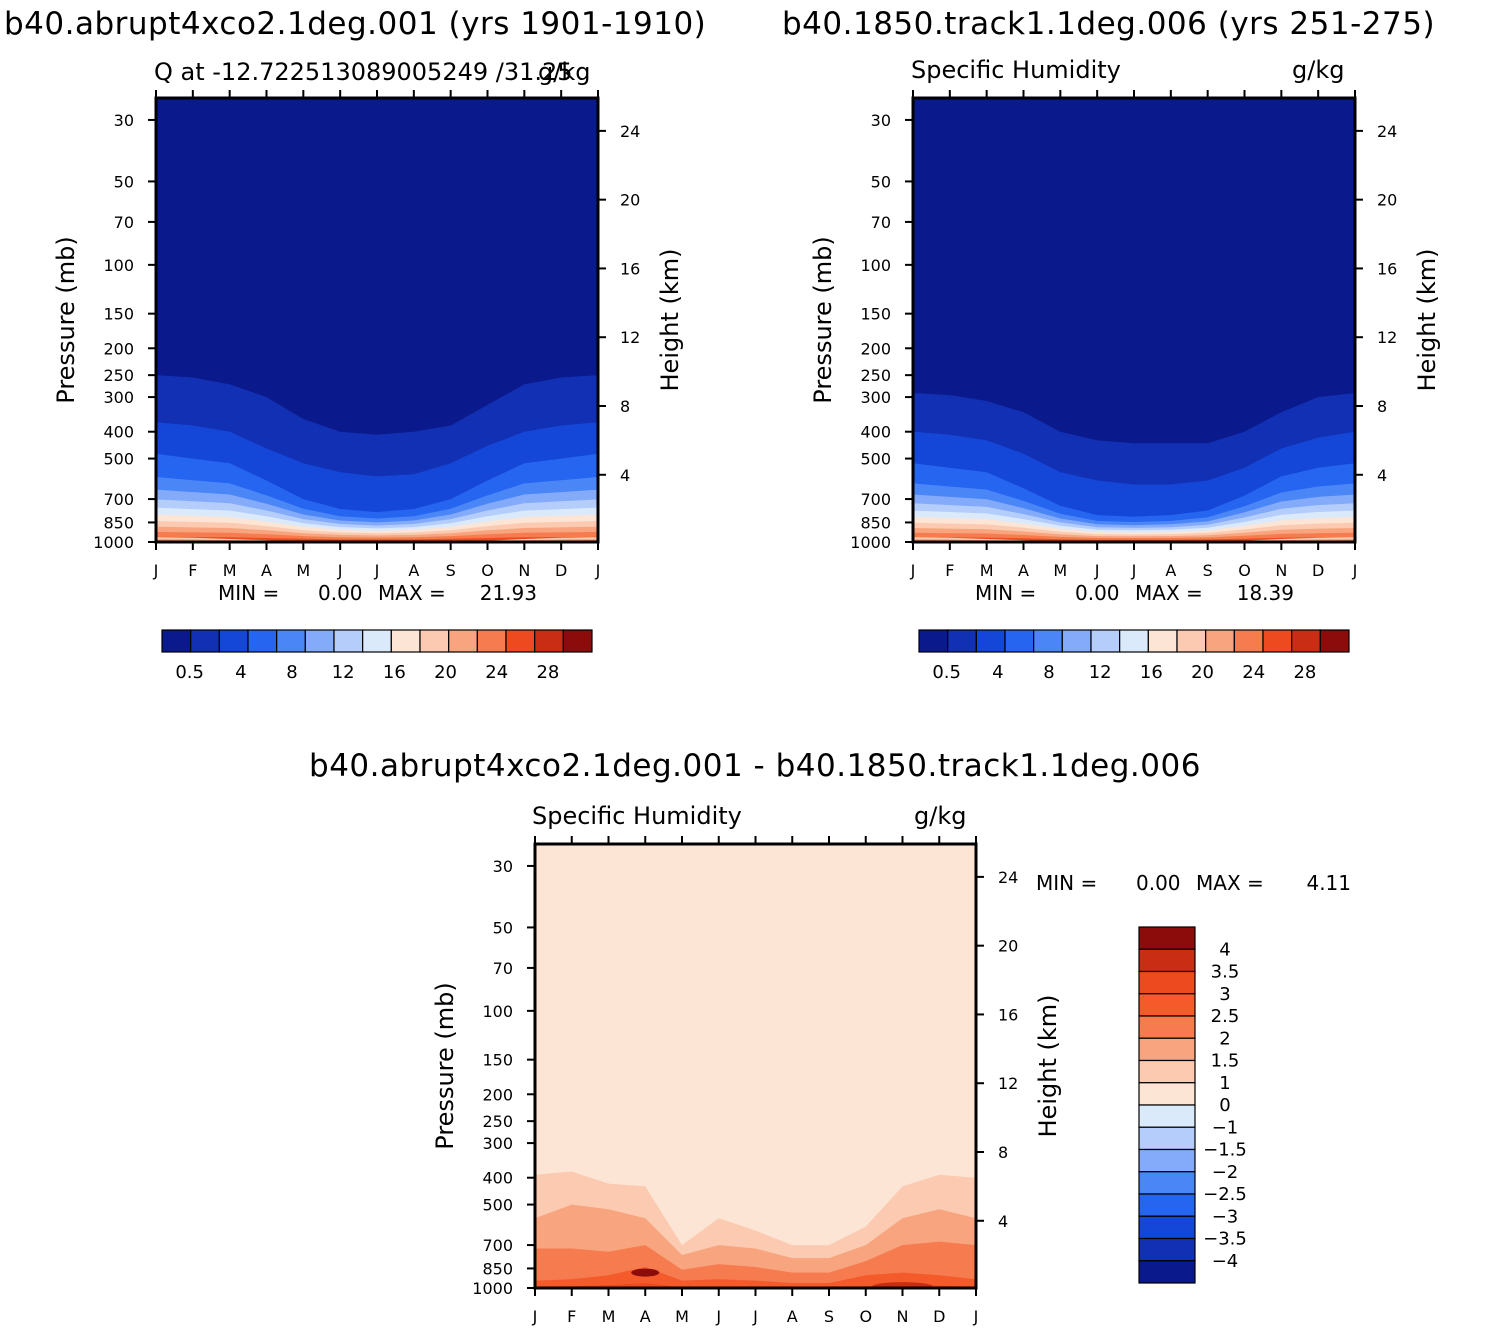  Describe the element at coordinates (394, 672) in the screenshot. I see `colorbar-label: 16` at that location.